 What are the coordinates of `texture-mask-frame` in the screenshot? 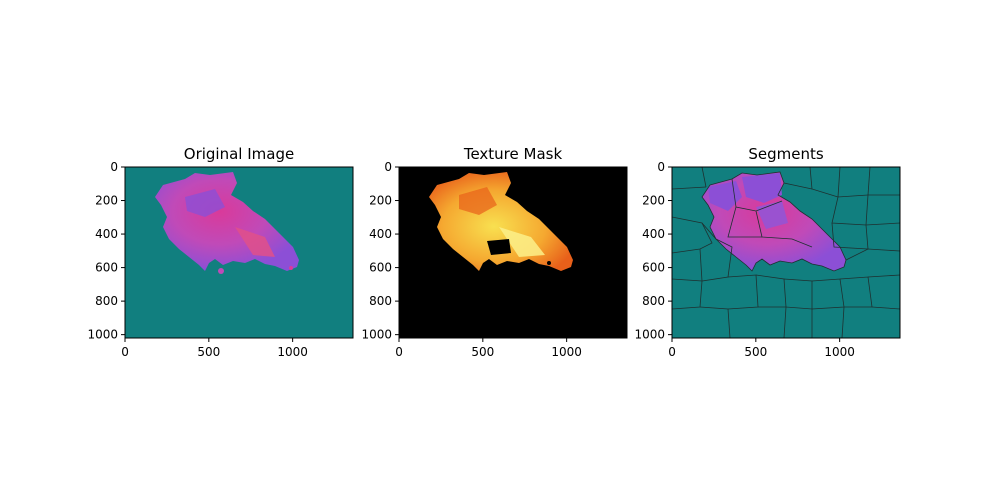 It's located at (513, 252).